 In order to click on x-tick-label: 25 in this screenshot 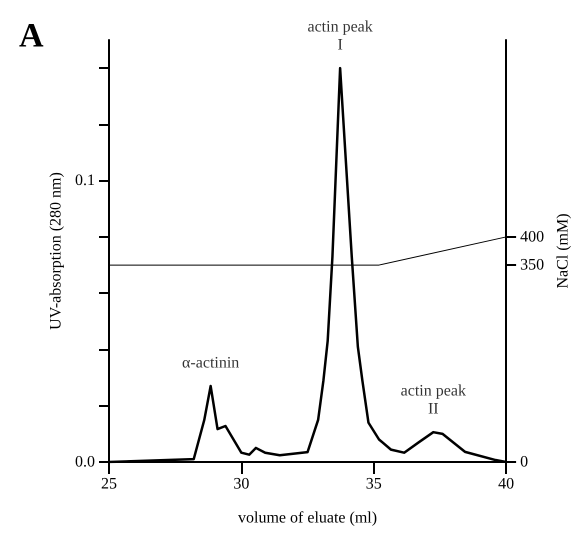, I will do `click(109, 484)`.